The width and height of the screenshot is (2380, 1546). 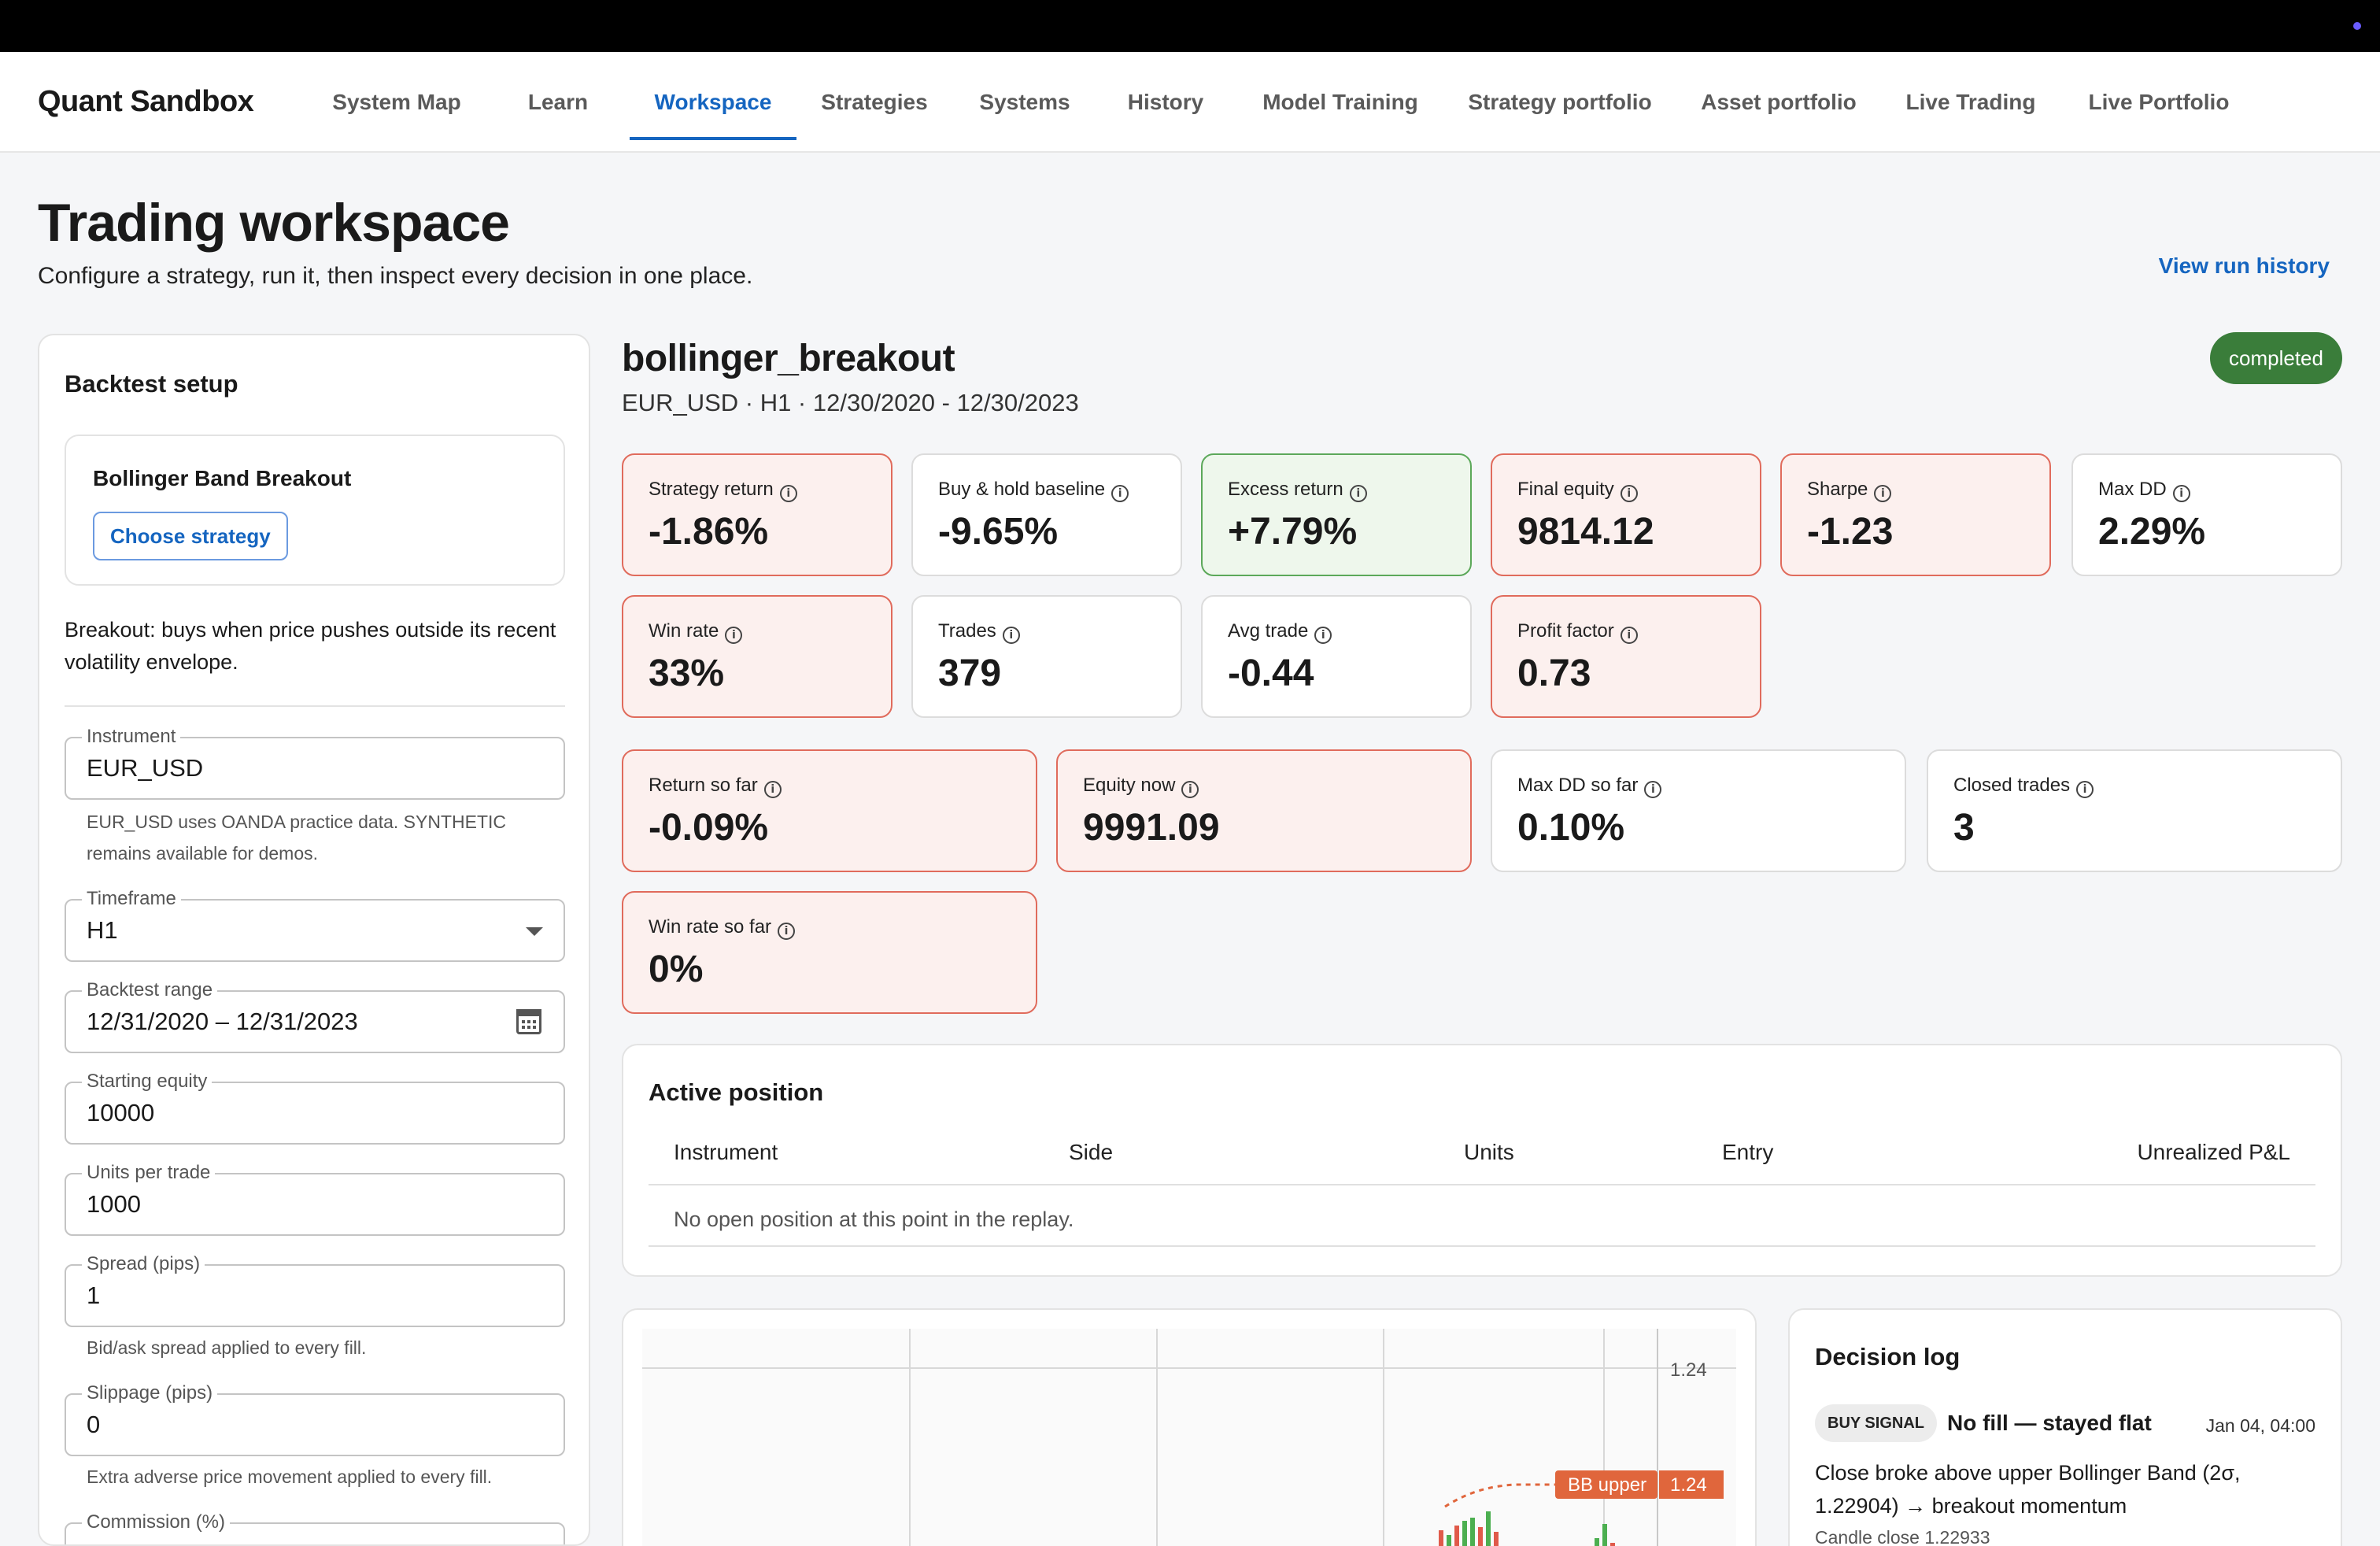 I want to click on status-badge: completed, so click(x=2276, y=358).